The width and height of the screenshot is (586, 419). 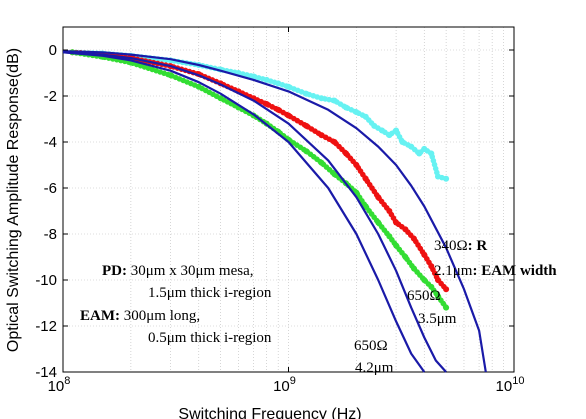 What do you see at coordinates (374, 368) in the screenshot?
I see `curve3-label-line2: 4.2μm` at bounding box center [374, 368].